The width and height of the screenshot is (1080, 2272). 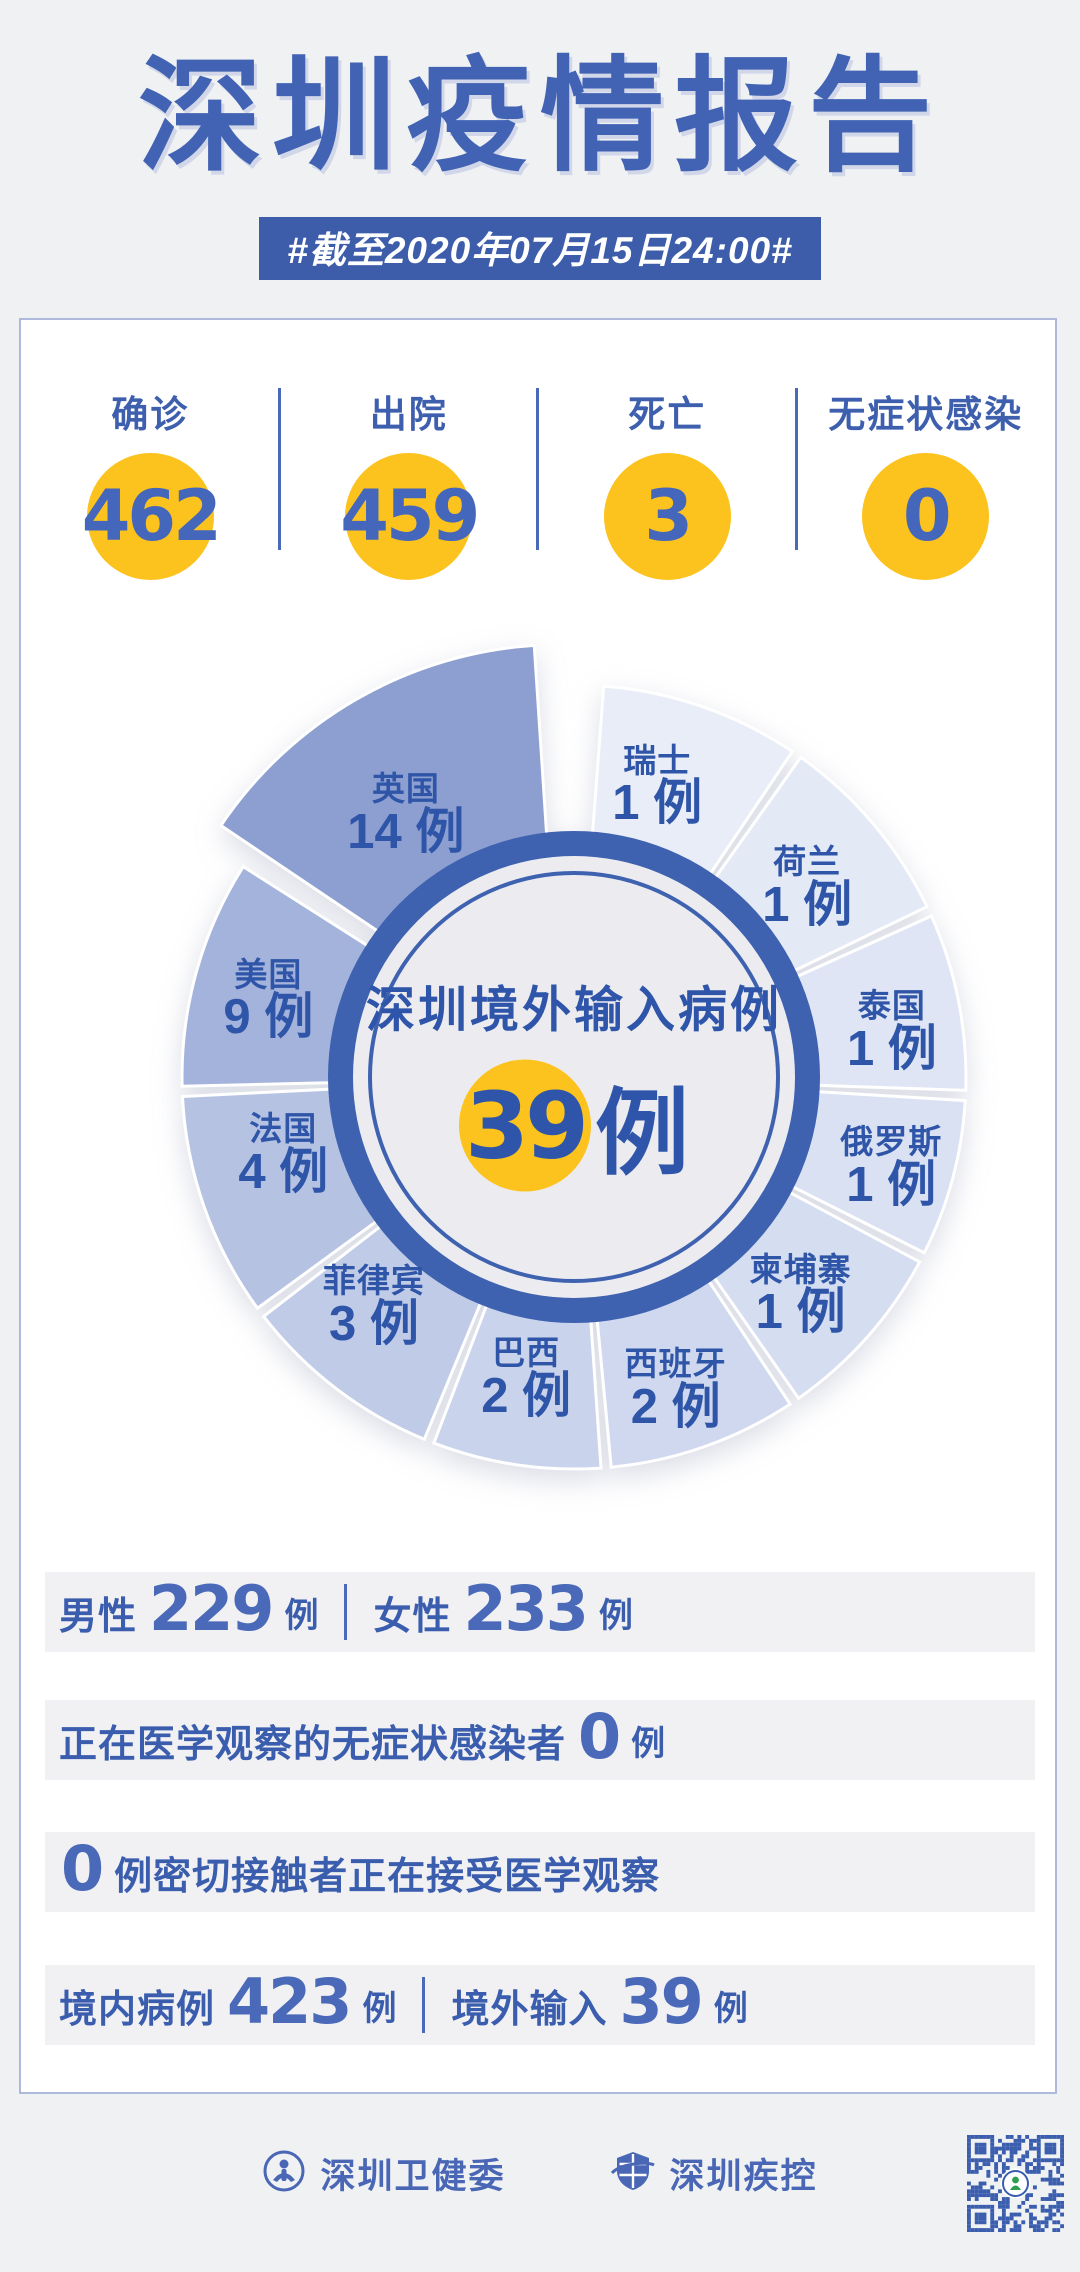 I want to click on slice-label-美国: 美国 9 例, so click(x=268, y=1000).